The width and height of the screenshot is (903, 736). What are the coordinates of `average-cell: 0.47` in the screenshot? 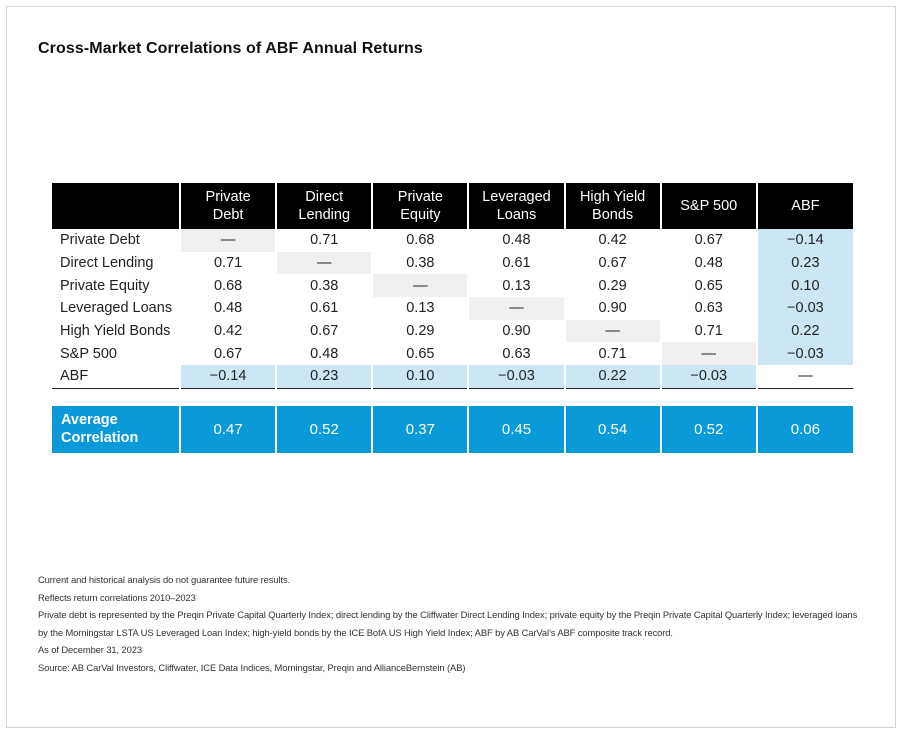 It's located at (228, 429).